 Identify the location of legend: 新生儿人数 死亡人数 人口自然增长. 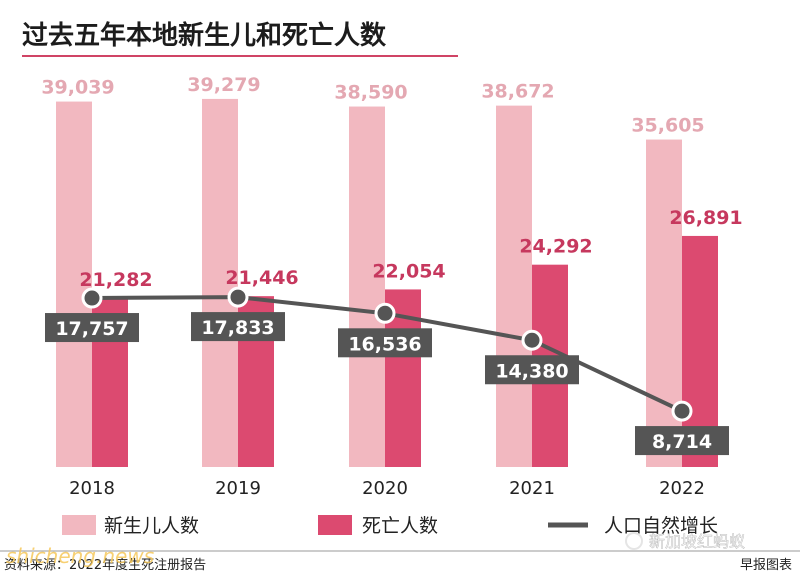
(390, 526).